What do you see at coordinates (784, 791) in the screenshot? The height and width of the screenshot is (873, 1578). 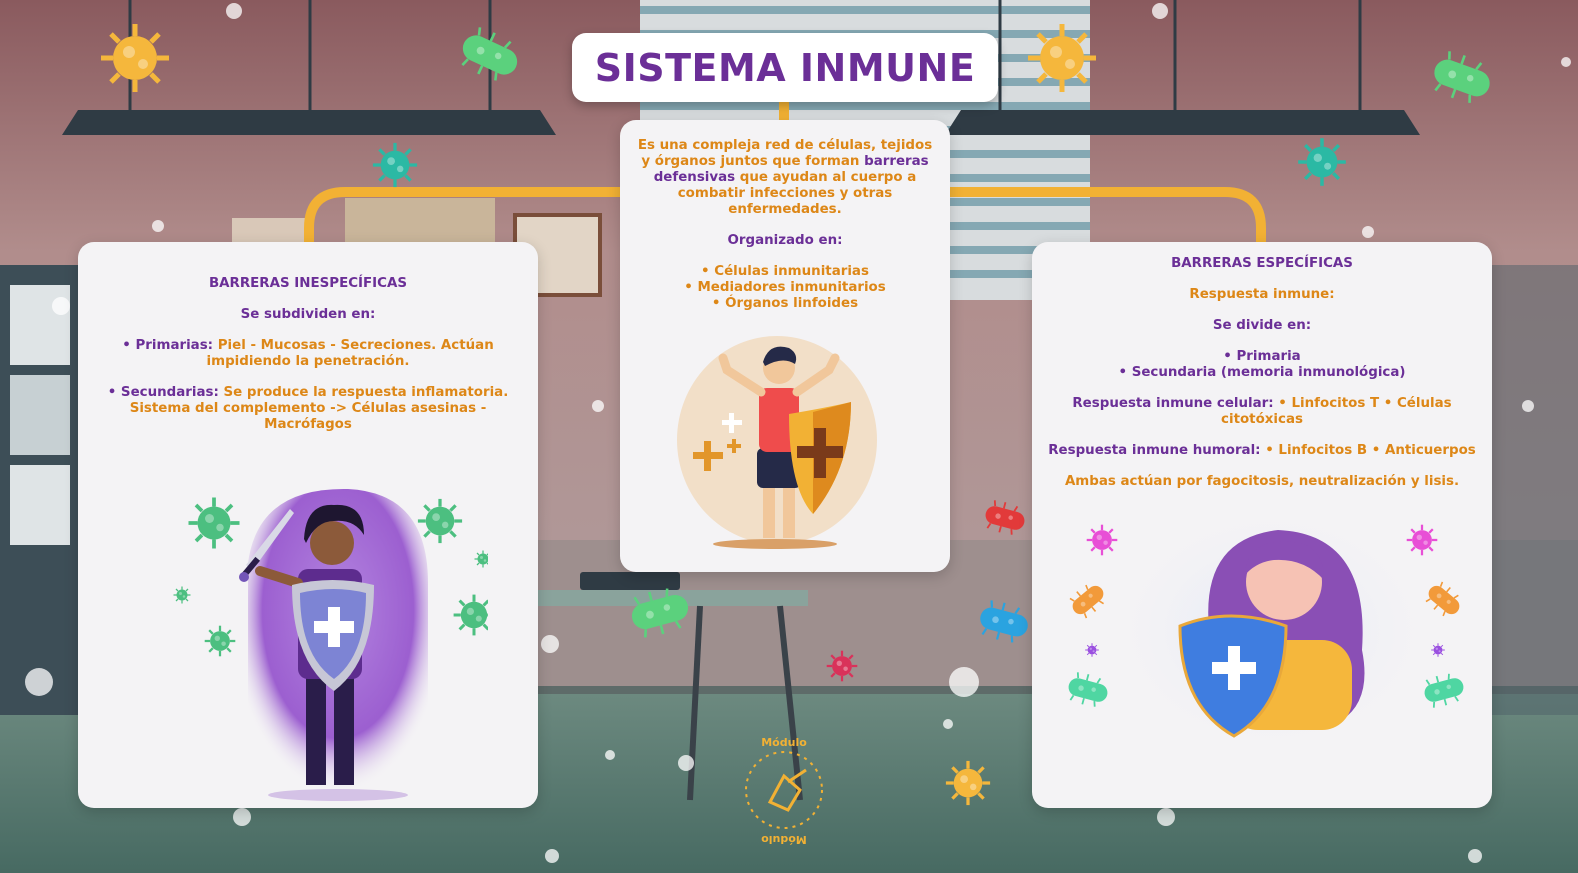 I see `module-logo: Módulo Módulo` at bounding box center [784, 791].